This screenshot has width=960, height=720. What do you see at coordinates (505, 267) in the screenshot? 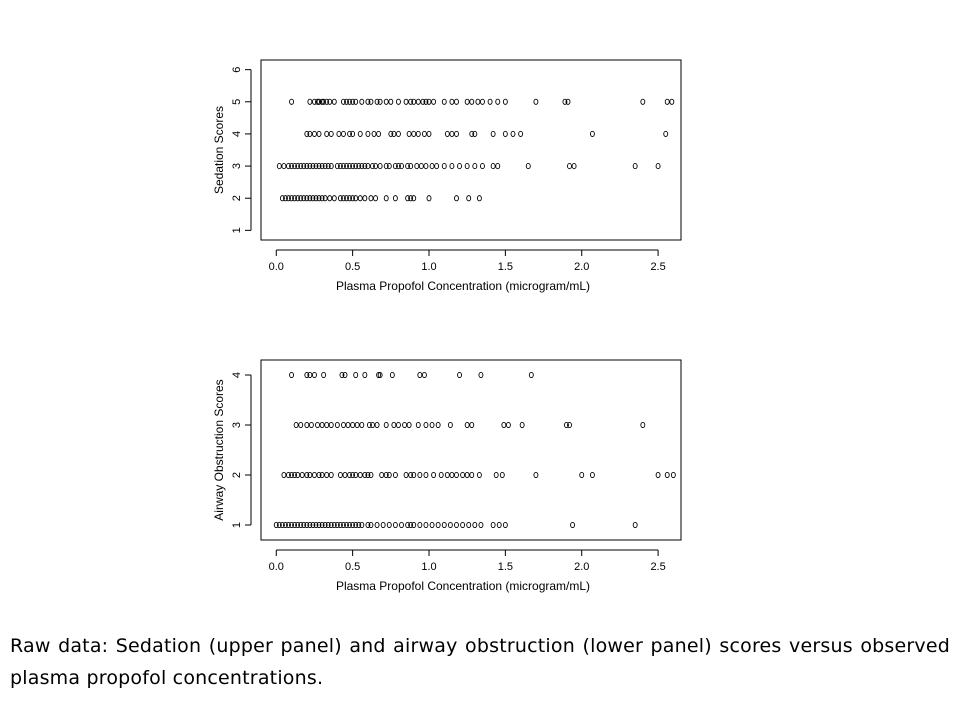
I see `x-tick-label: 1.5` at bounding box center [505, 267].